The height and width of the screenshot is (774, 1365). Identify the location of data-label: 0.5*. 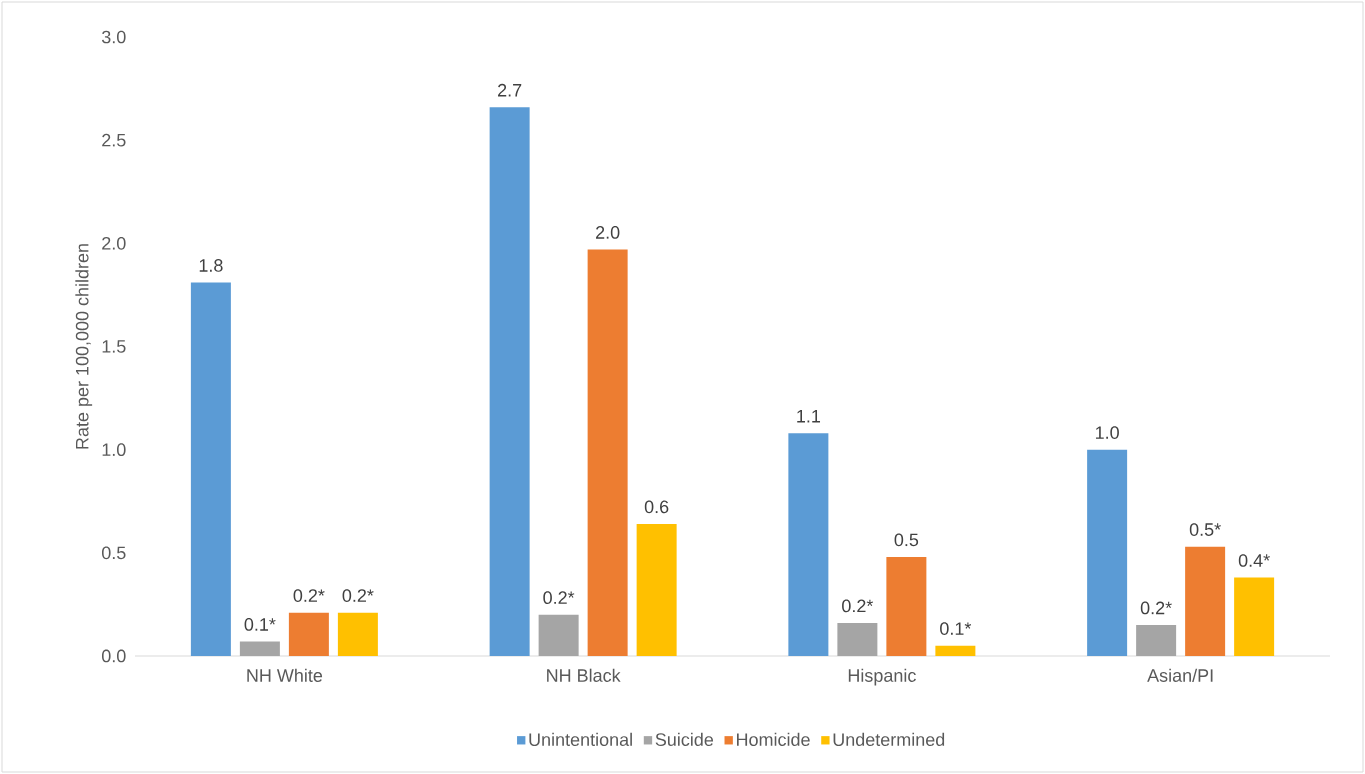
(1205, 529).